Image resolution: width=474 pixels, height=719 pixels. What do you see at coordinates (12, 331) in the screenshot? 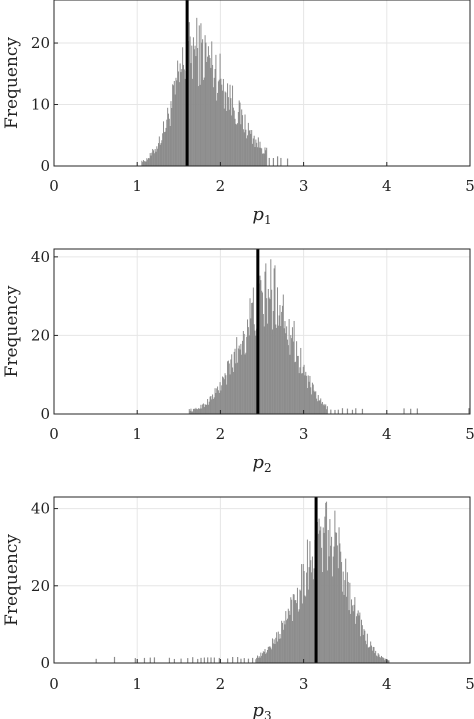
I see `y-axis-label: Frequency` at bounding box center [12, 331].